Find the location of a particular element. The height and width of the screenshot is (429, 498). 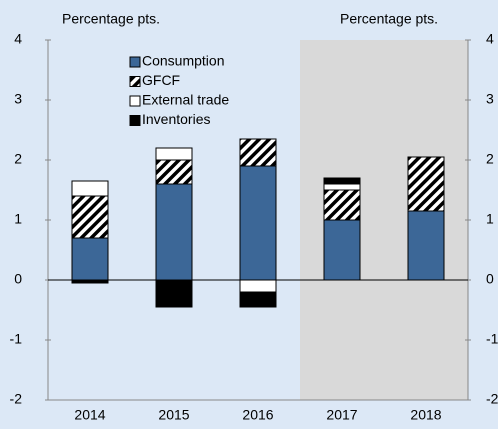

y-tick-label: 4 is located at coordinates (18, 39).